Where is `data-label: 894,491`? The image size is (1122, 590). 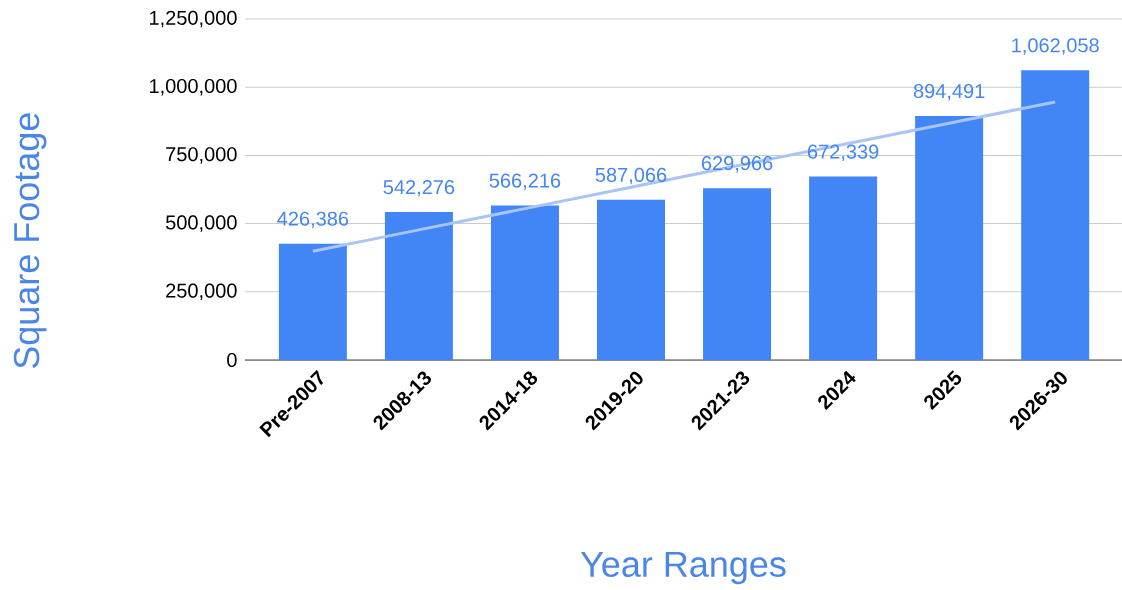 data-label: 894,491 is located at coordinates (949, 92).